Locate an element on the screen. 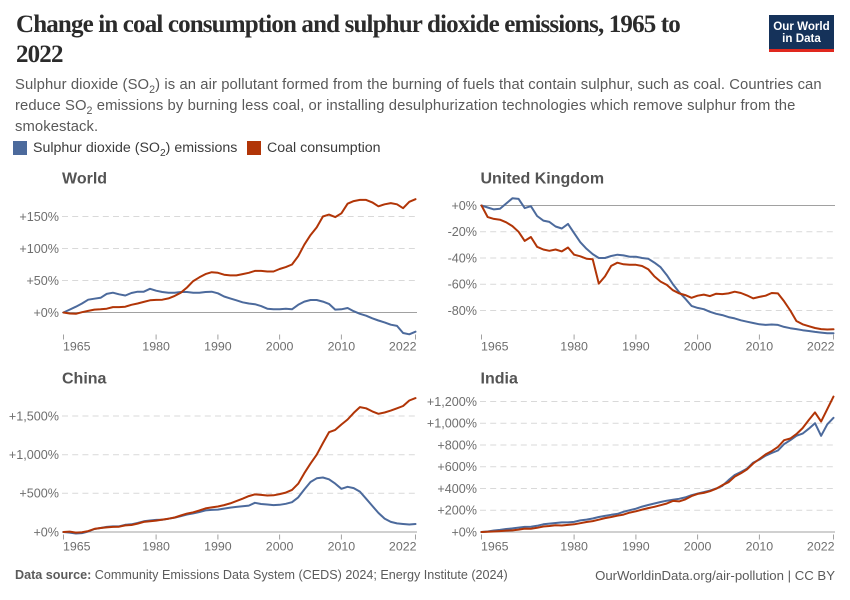  svg-text: China is located at coordinates (84, 379).